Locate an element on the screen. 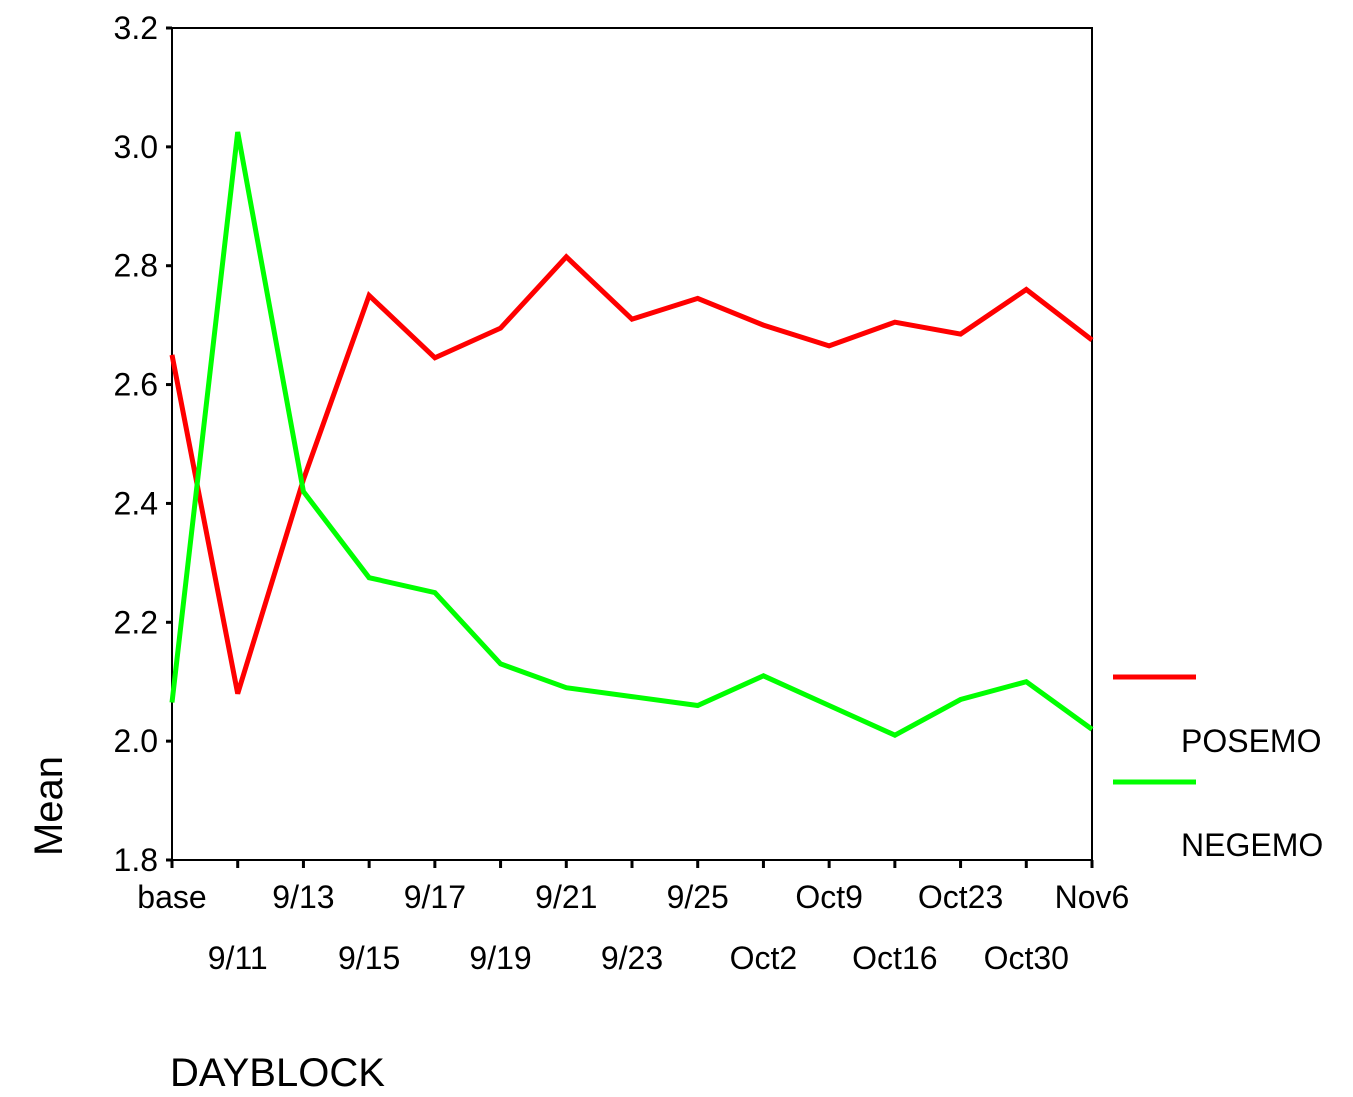 The height and width of the screenshot is (1097, 1353). x-tick-label: Oct9 is located at coordinates (829, 897).